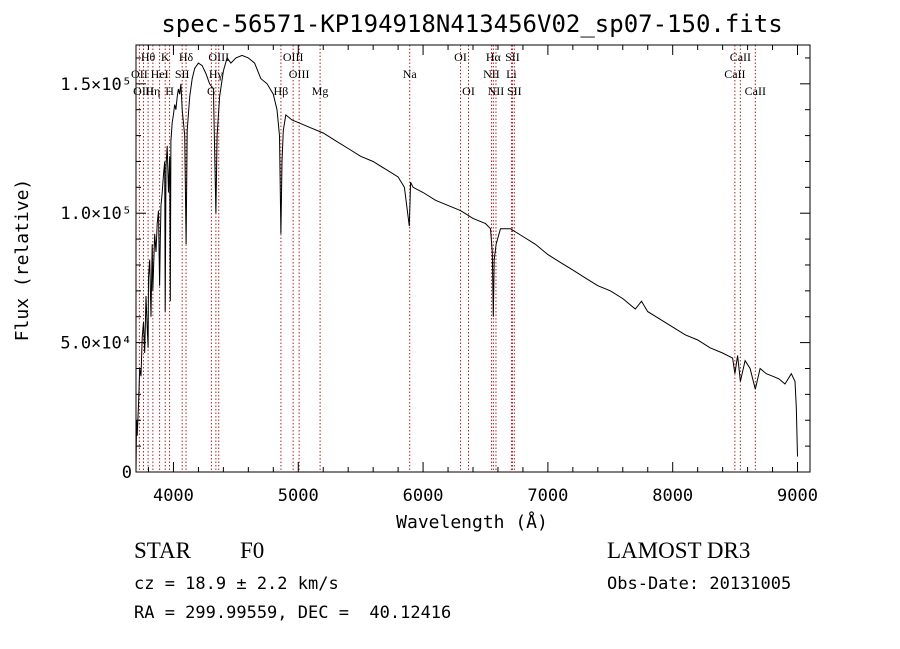  Describe the element at coordinates (293, 57) in the screenshot. I see `line-marker-label-12: OIII` at that location.